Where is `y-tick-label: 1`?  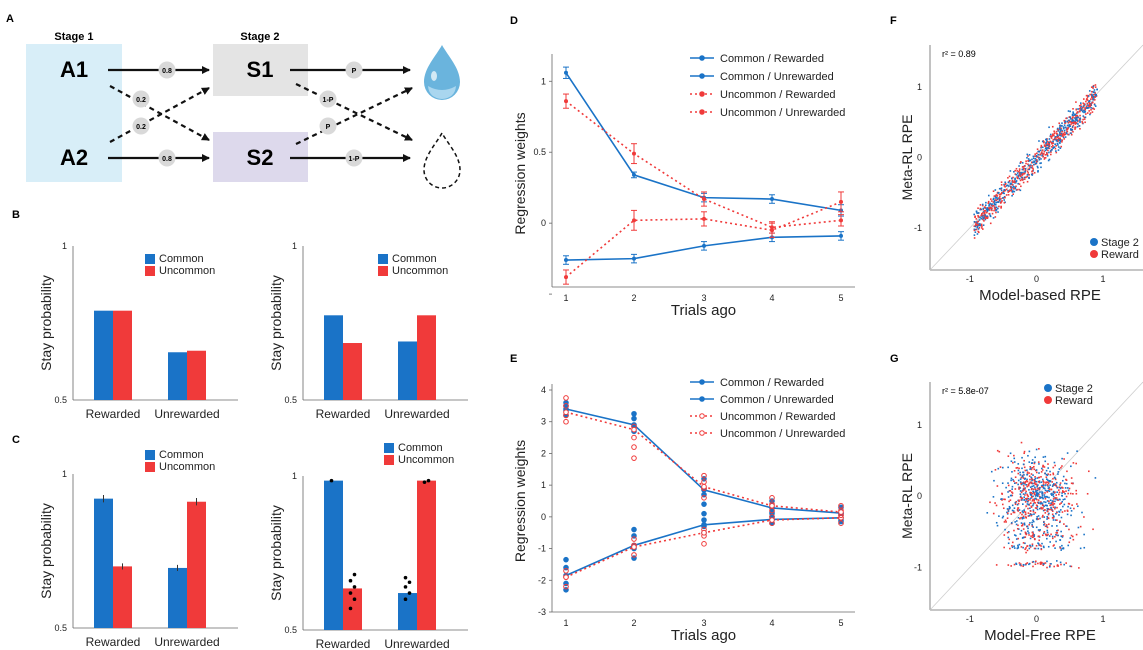 y-tick-label: 1 is located at coordinates (64, 474).